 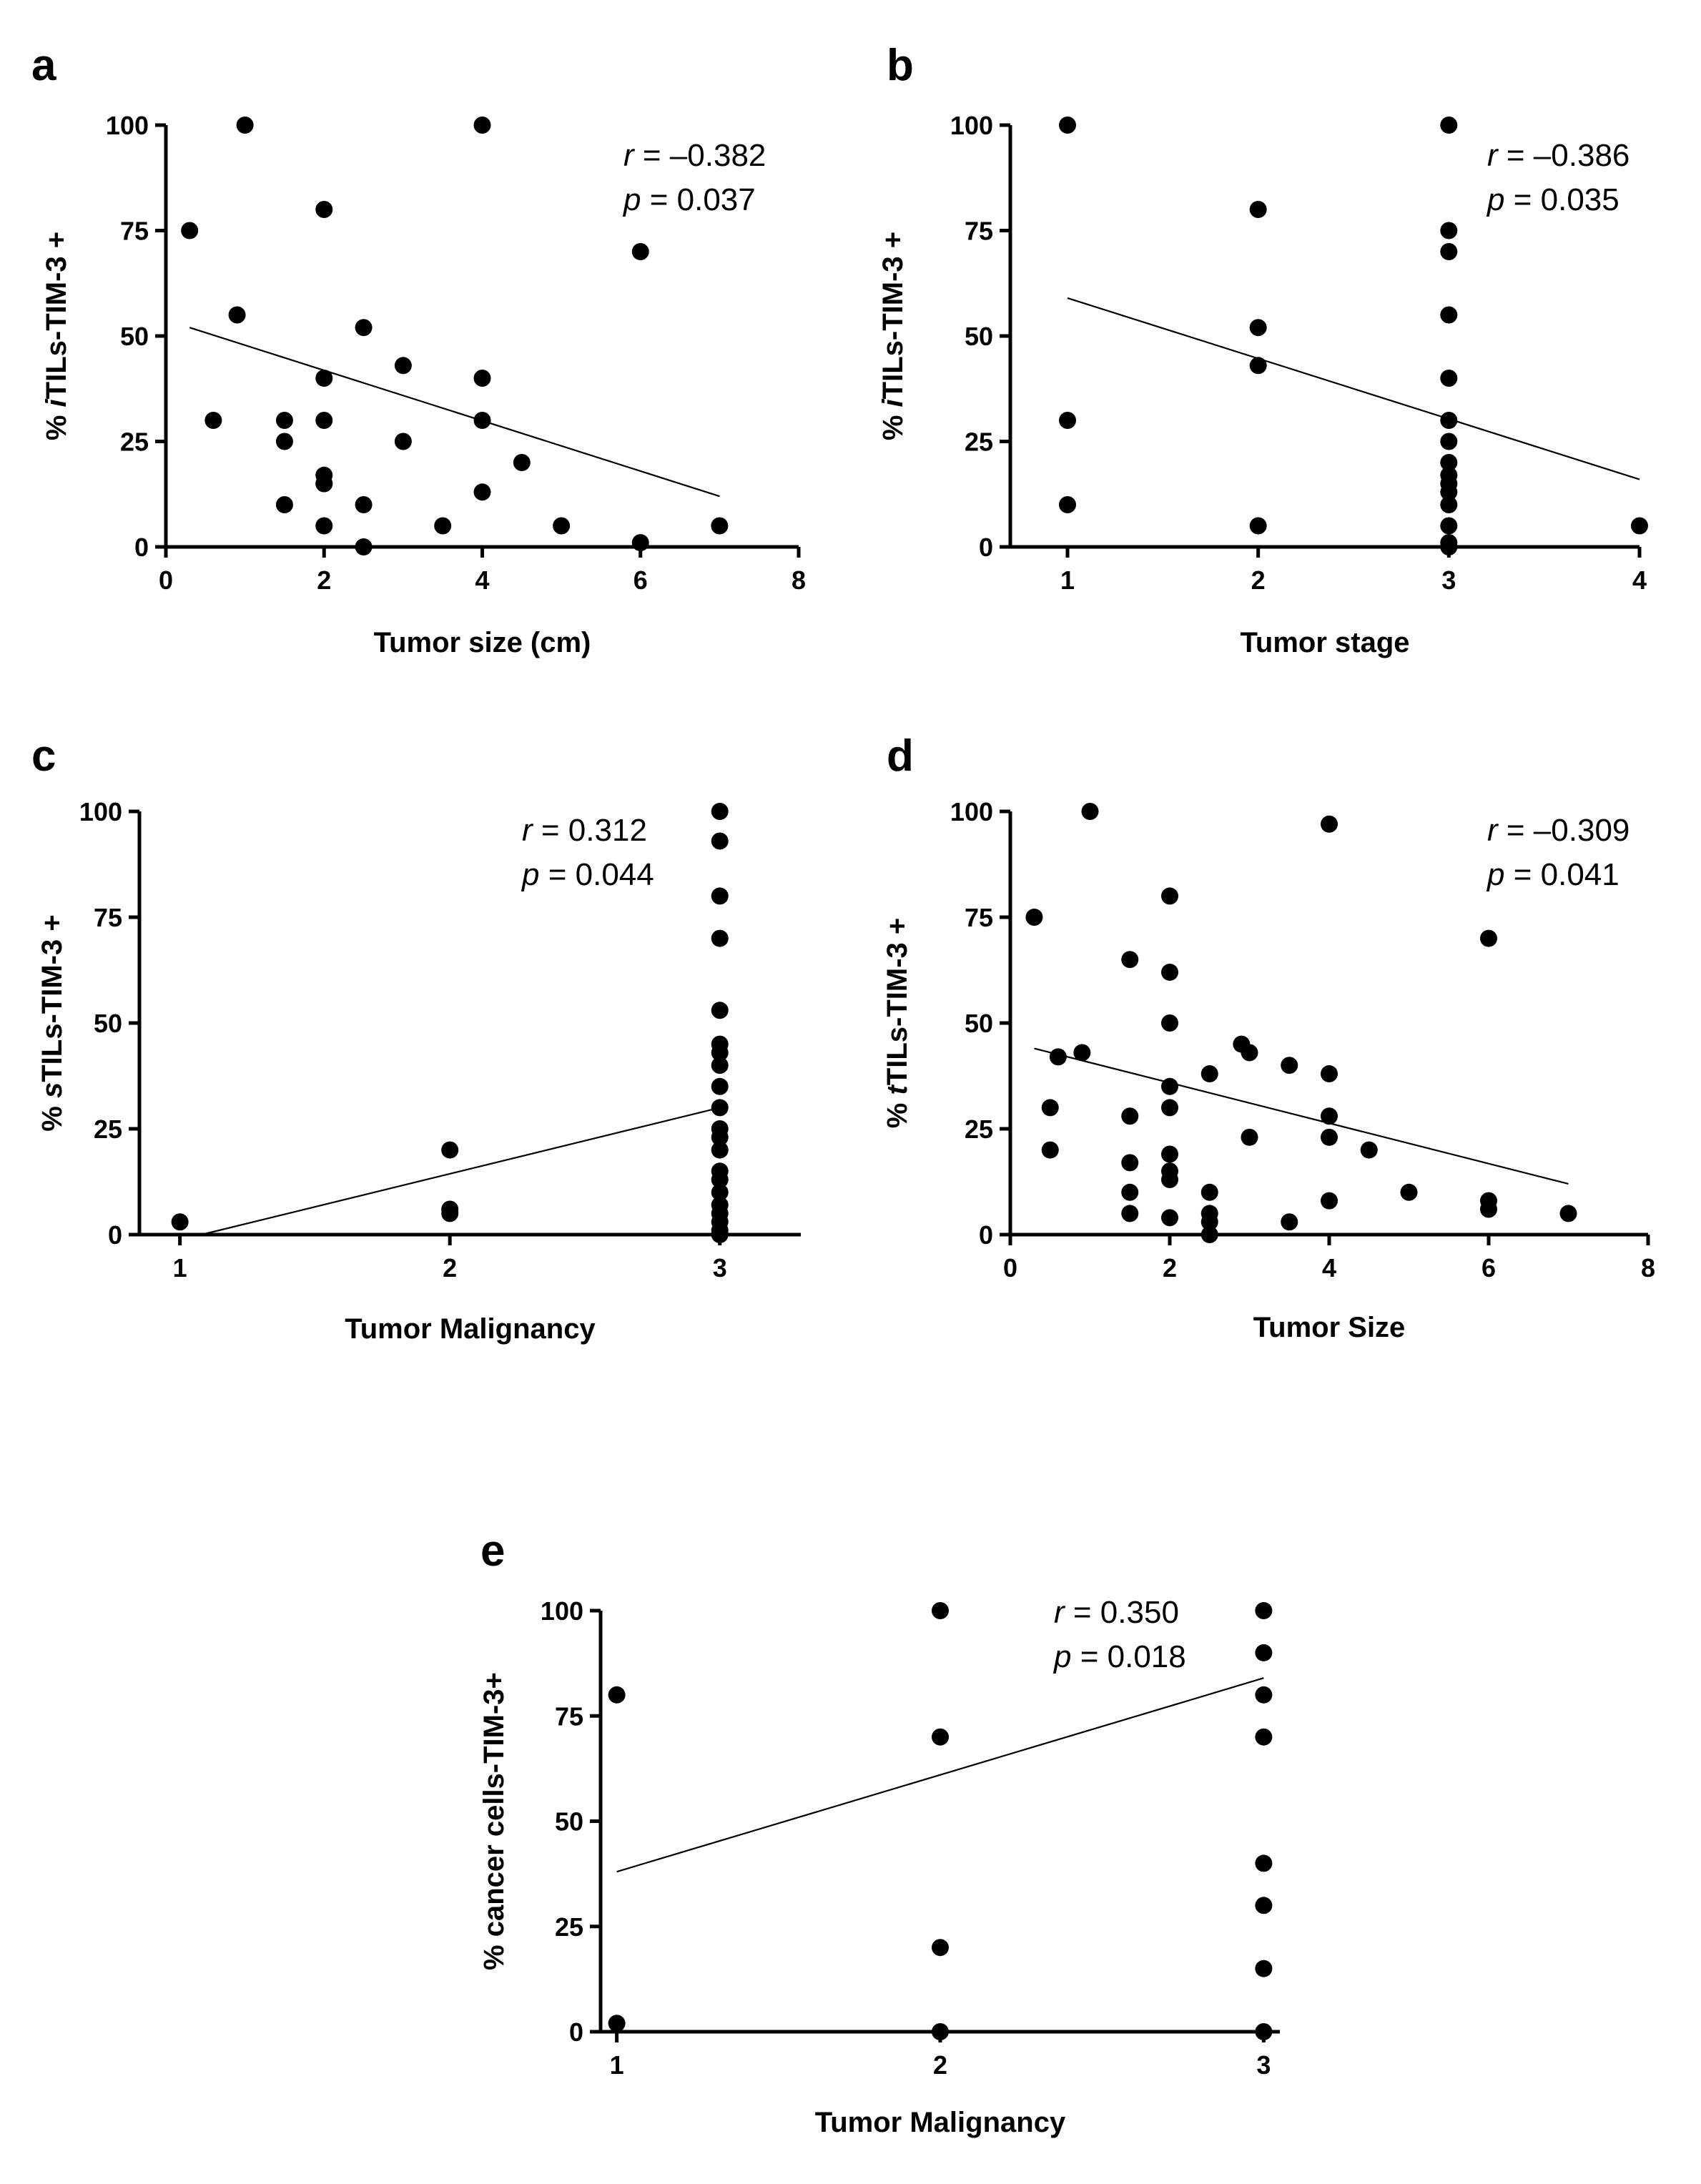 What do you see at coordinates (1564, 155) in the screenshot?
I see `r-text: = –0.386` at bounding box center [1564, 155].